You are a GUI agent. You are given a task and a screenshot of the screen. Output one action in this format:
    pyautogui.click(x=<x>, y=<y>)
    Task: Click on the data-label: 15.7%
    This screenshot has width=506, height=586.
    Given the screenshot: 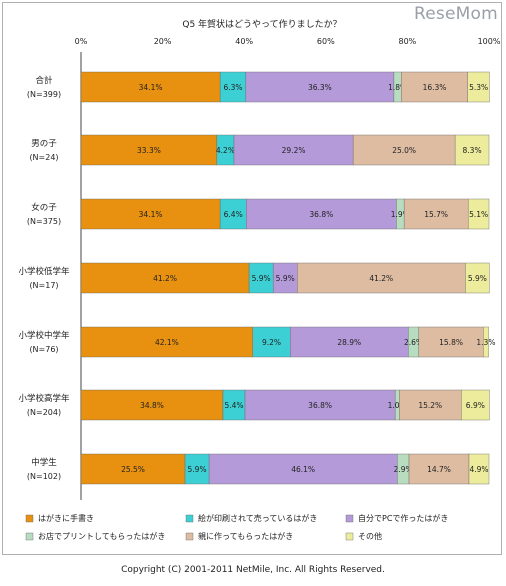 What is the action you would take?
    pyautogui.click(x=436, y=214)
    